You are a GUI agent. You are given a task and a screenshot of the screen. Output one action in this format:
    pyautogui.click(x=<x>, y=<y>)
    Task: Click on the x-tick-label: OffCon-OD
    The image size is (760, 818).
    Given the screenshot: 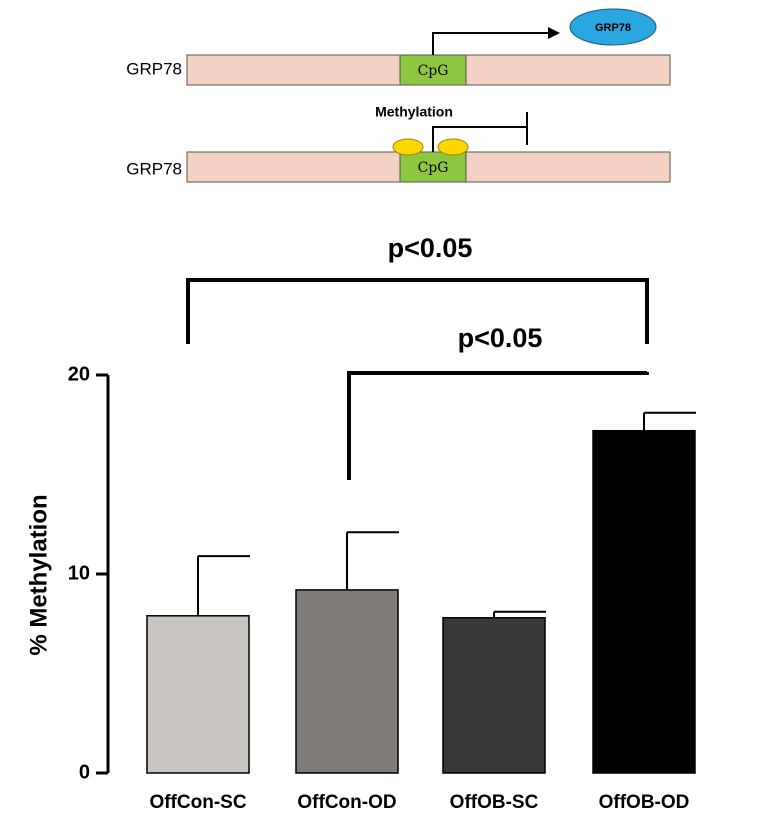 What is the action you would take?
    pyautogui.click(x=346, y=802)
    